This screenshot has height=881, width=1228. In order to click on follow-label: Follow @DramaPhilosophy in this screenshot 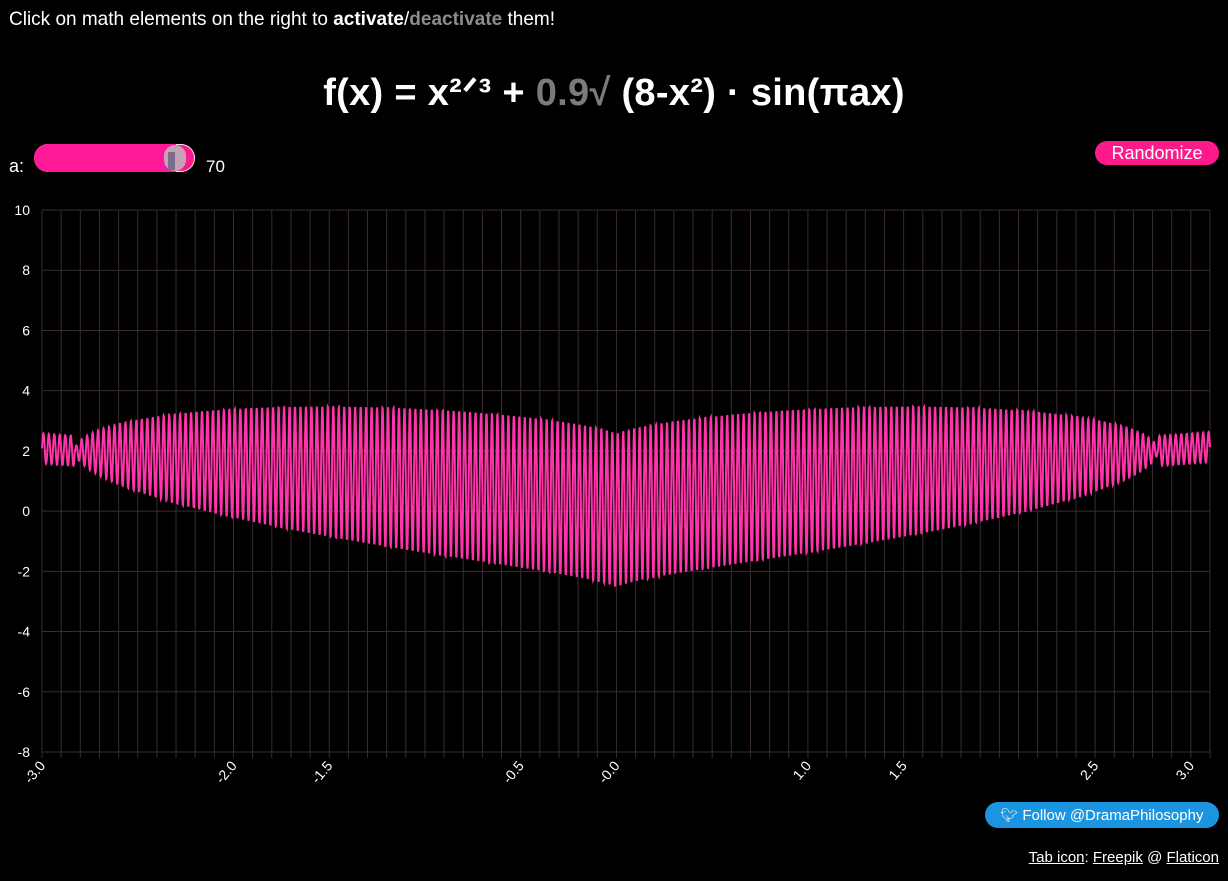, I will do `click(1113, 815)`.